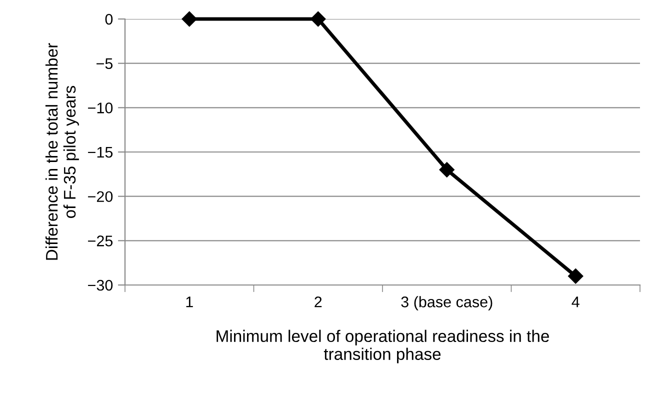 This screenshot has height=403, width=645. Describe the element at coordinates (100, 196) in the screenshot. I see `y-tick-label: −20` at that location.